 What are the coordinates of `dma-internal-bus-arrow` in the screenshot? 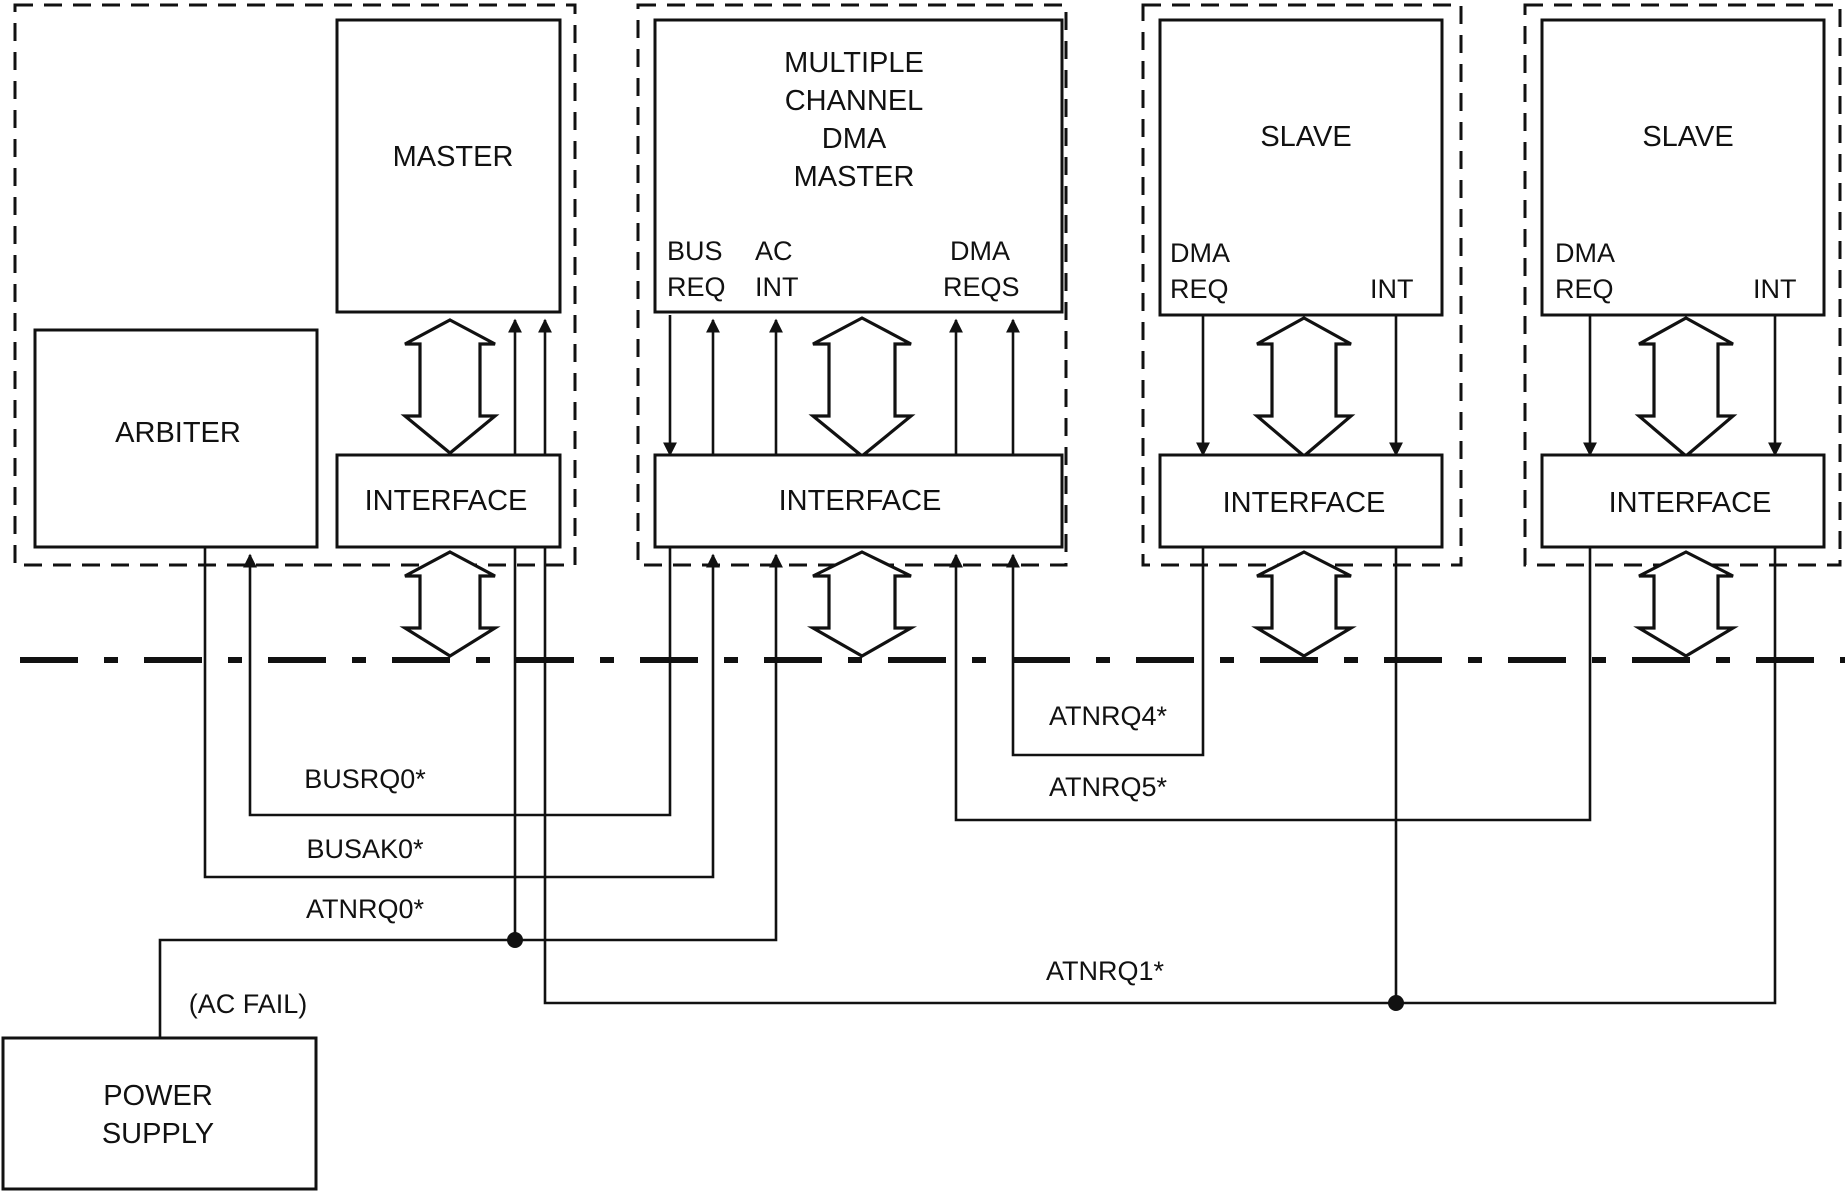 It's located at (862, 387).